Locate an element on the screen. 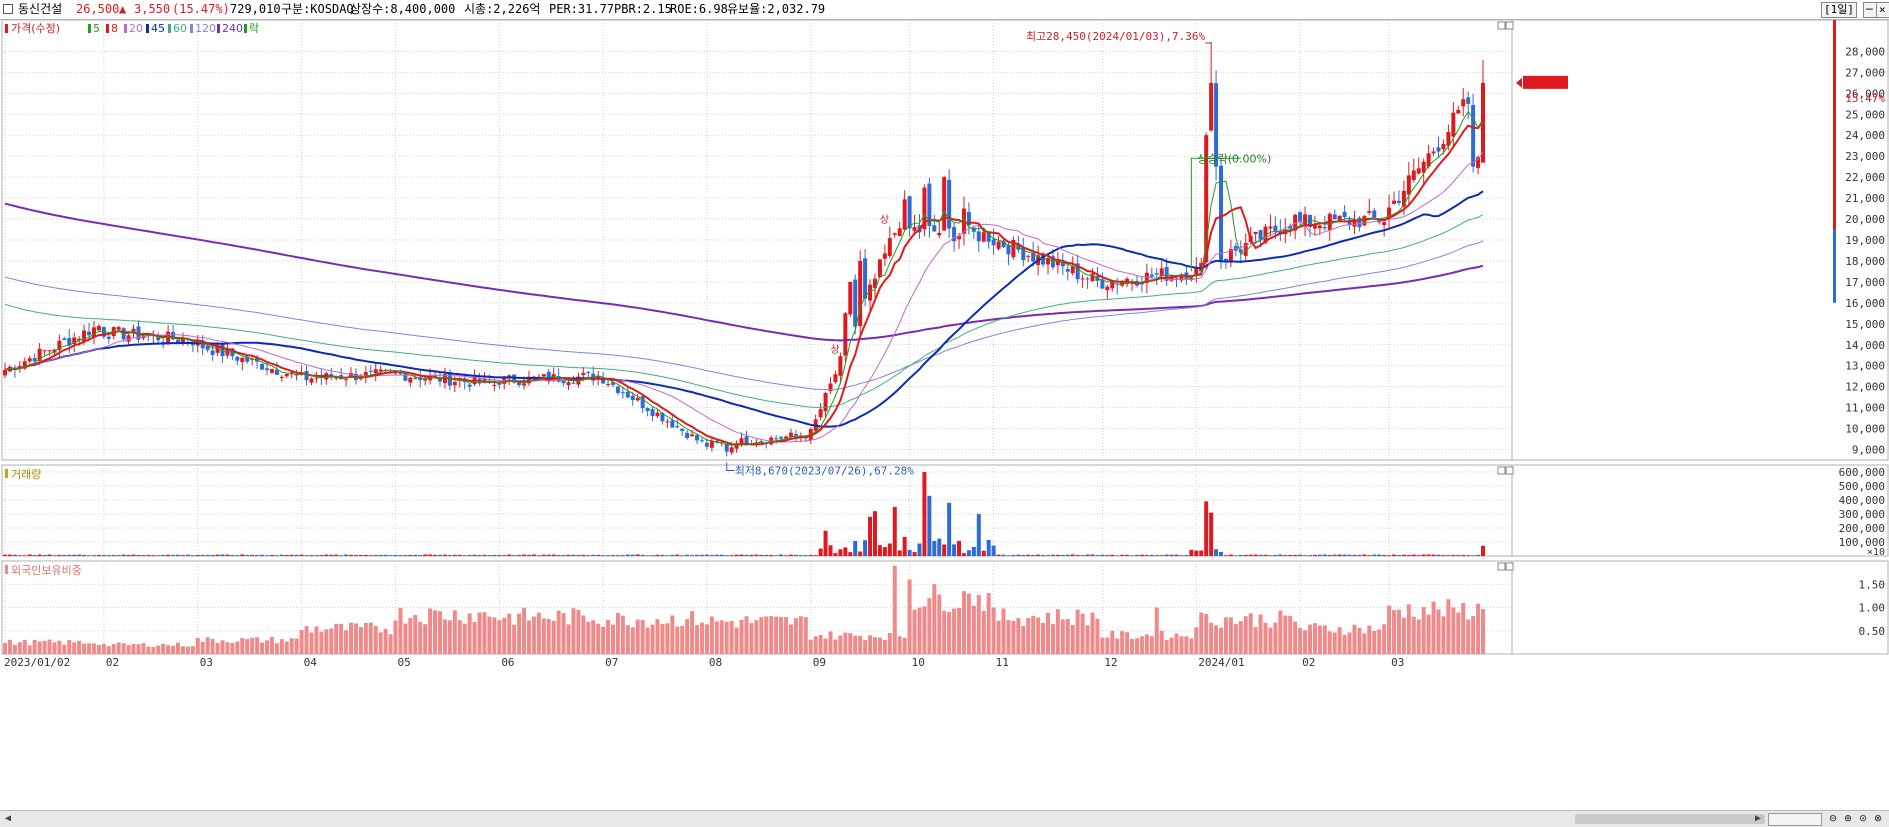  volume-tick-label: 400,000 is located at coordinates (1862, 500).